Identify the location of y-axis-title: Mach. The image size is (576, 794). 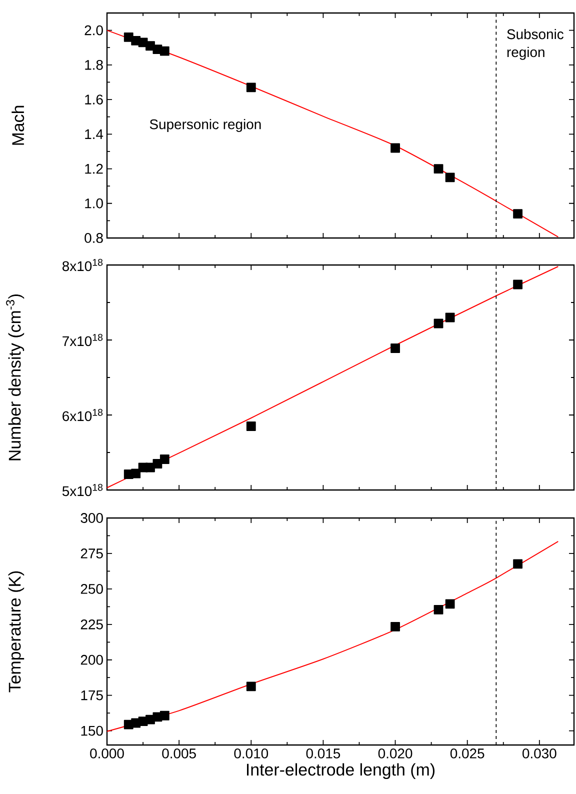
(18, 125).